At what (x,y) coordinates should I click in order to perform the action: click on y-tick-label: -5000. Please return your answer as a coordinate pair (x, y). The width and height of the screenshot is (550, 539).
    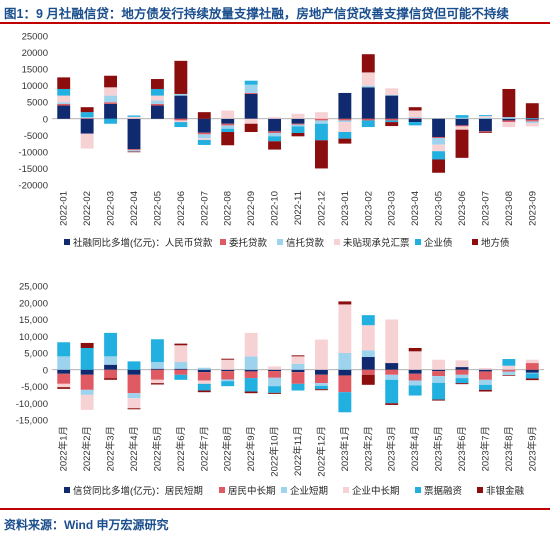
    Looking at the image, I should click on (36, 136).